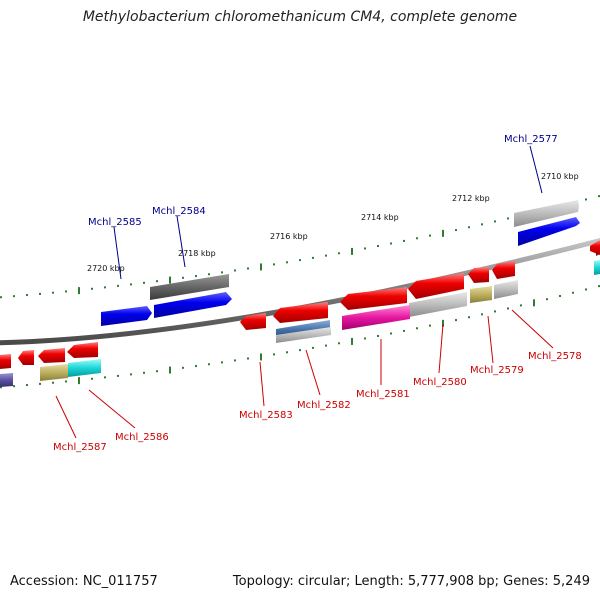 Image resolution: width=600 pixels, height=600 pixels. Describe the element at coordinates (546, 213) in the screenshot. I see `feature-2577-grey` at that location.